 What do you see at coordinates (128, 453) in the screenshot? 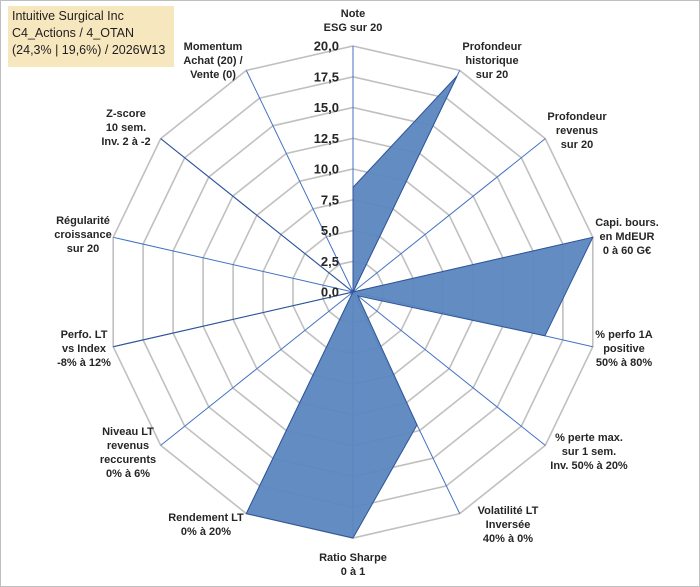
I see `axis-label: Niveau LT revenus reccurents 0% à 6%` at bounding box center [128, 453].